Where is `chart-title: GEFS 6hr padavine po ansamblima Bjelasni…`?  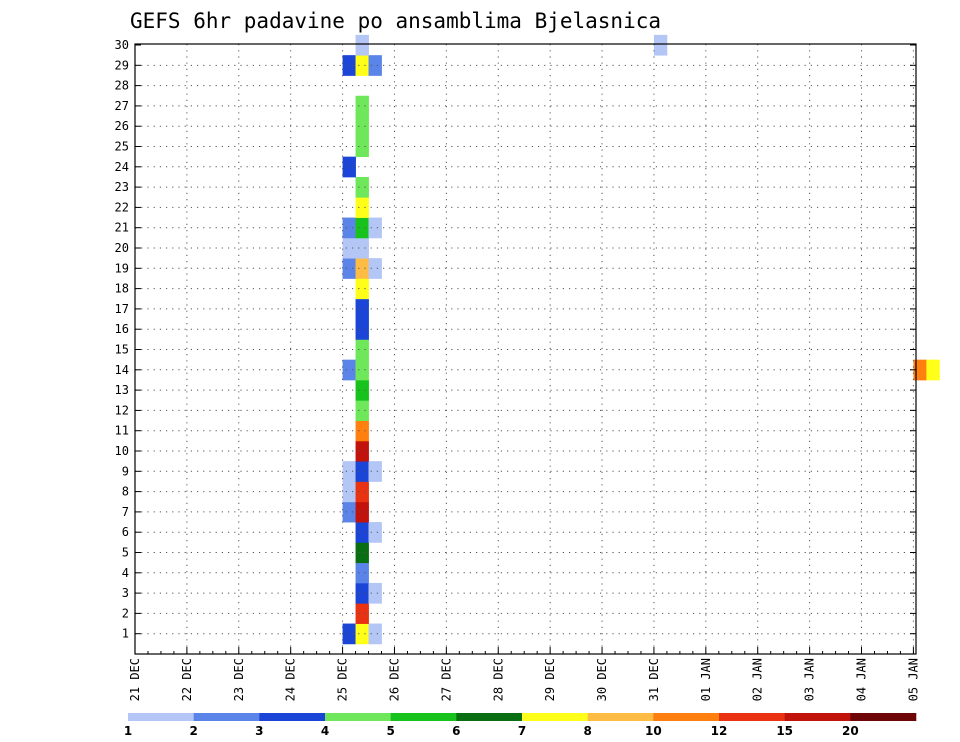
chart-title: GEFS 6hr padavine po ansamblima Bjelasni… is located at coordinates (395, 21).